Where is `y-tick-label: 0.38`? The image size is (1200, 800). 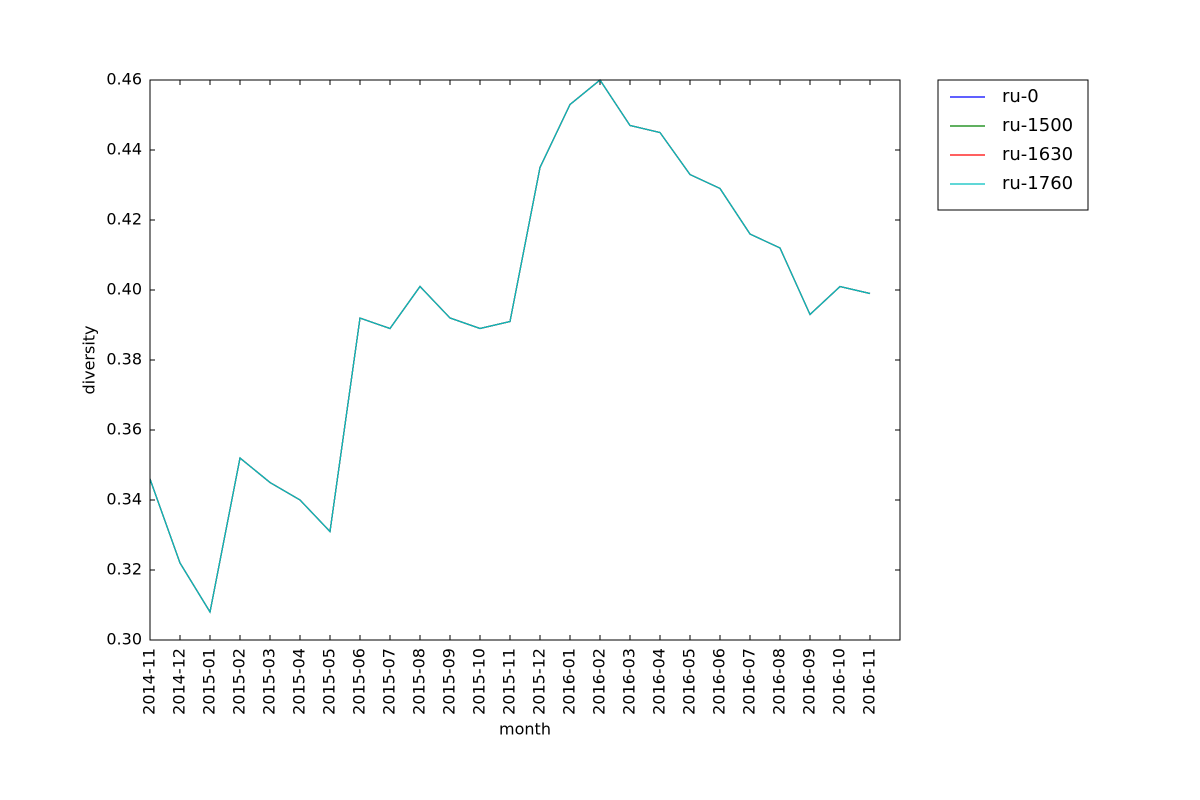 y-tick-label: 0.38 is located at coordinates (124, 359).